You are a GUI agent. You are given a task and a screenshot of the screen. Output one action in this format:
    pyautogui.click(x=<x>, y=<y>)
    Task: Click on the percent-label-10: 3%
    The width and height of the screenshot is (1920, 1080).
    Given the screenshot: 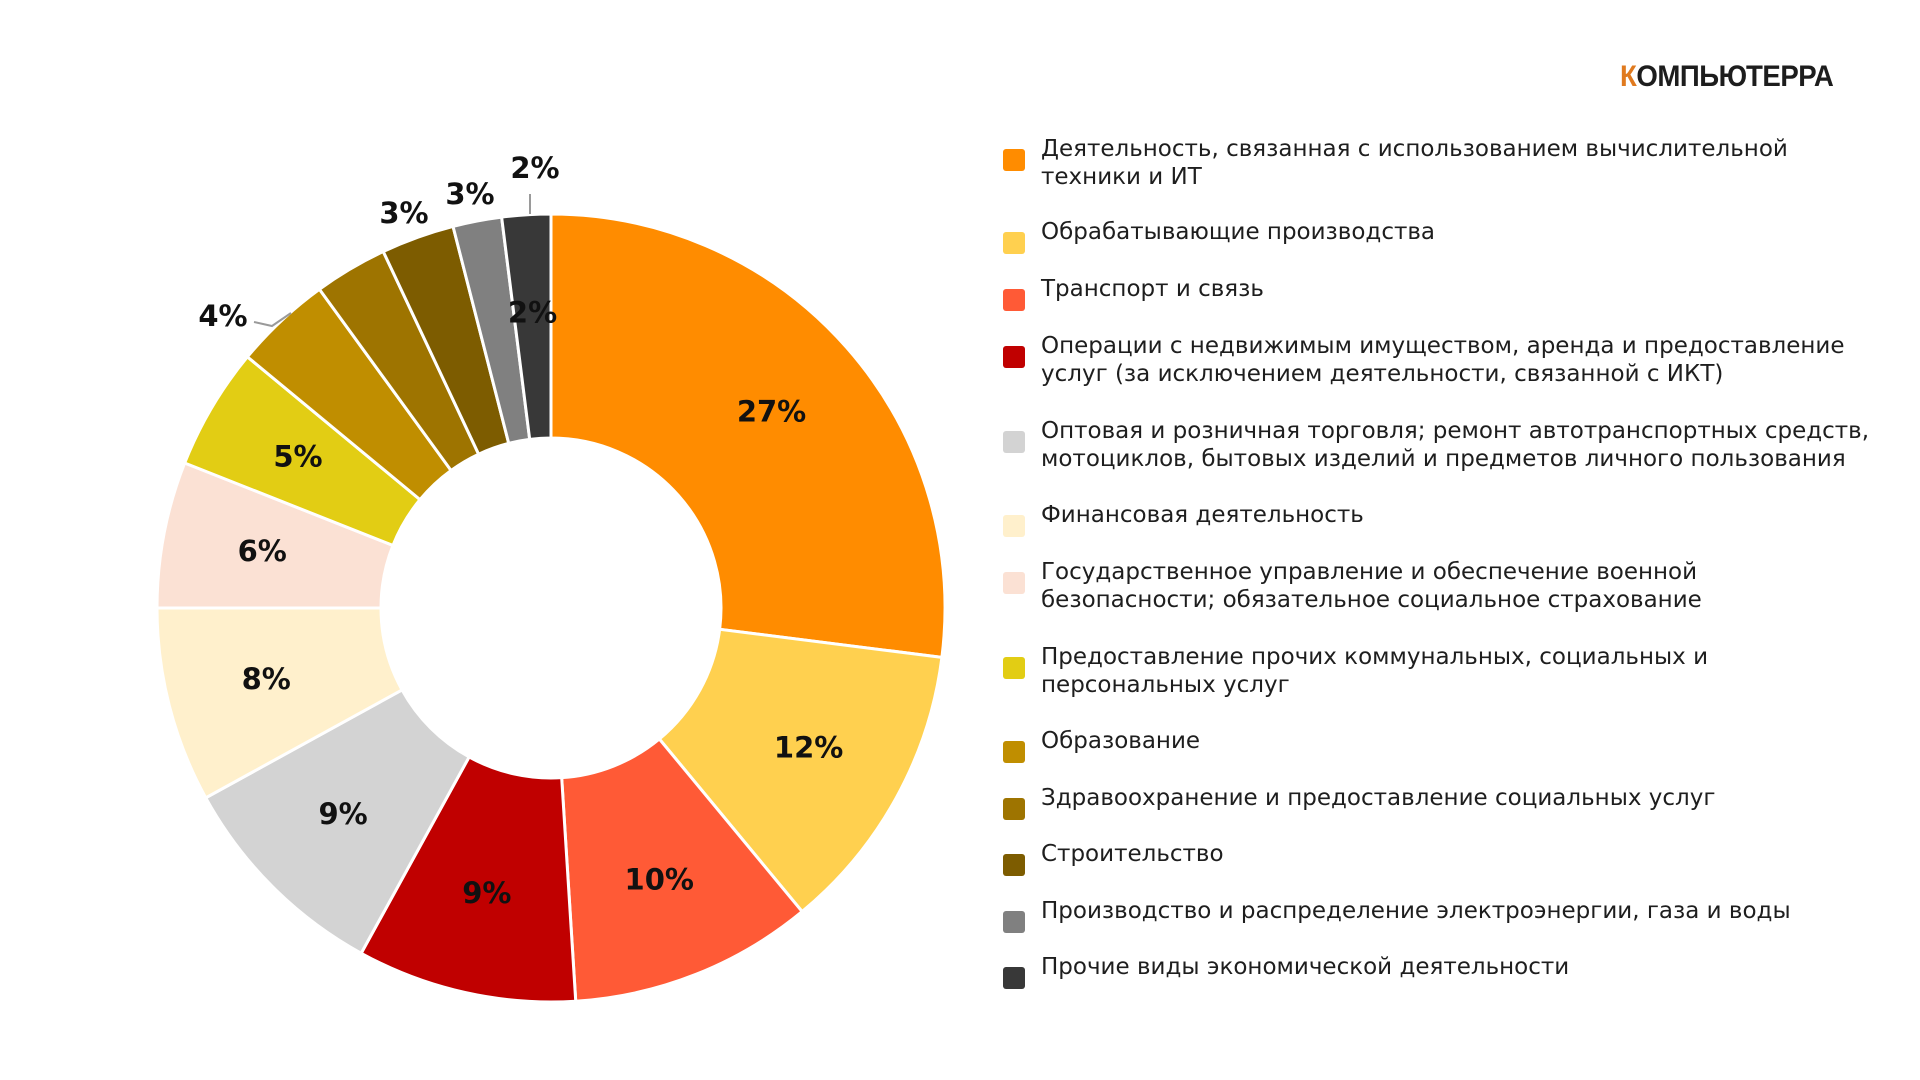 What is the action you would take?
    pyautogui.click(x=403, y=213)
    